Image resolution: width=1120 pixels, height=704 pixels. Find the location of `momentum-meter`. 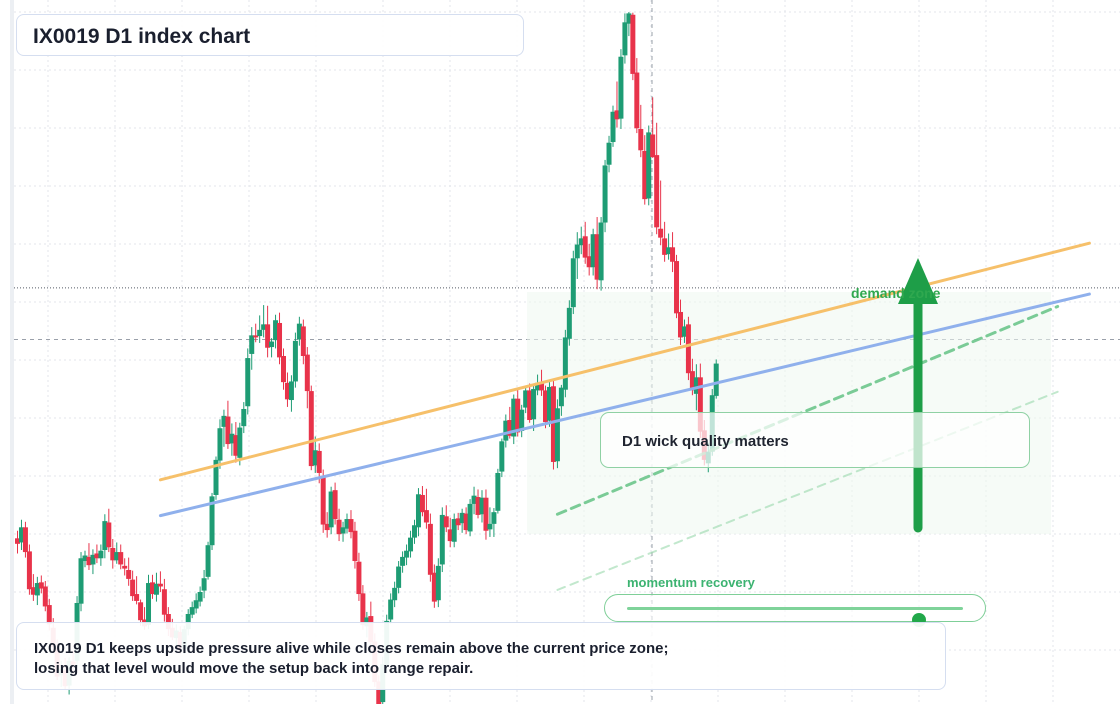

momentum-meter is located at coordinates (795, 610).